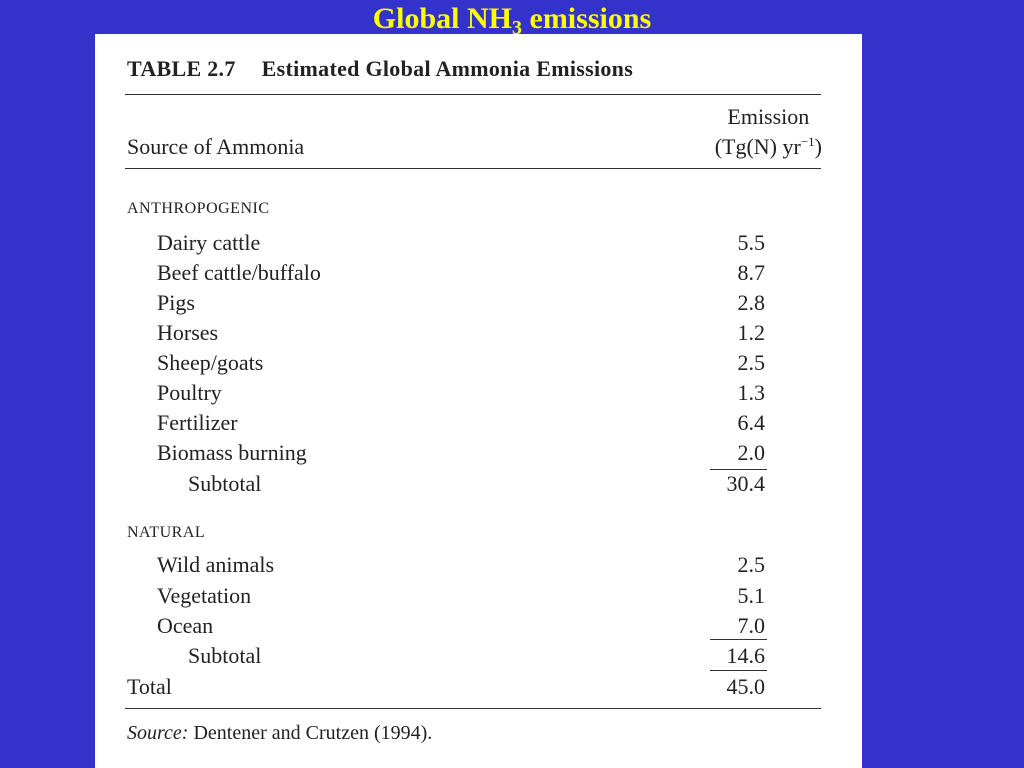 The width and height of the screenshot is (1024, 768). I want to click on table-row-value: 1.3, so click(751, 392).